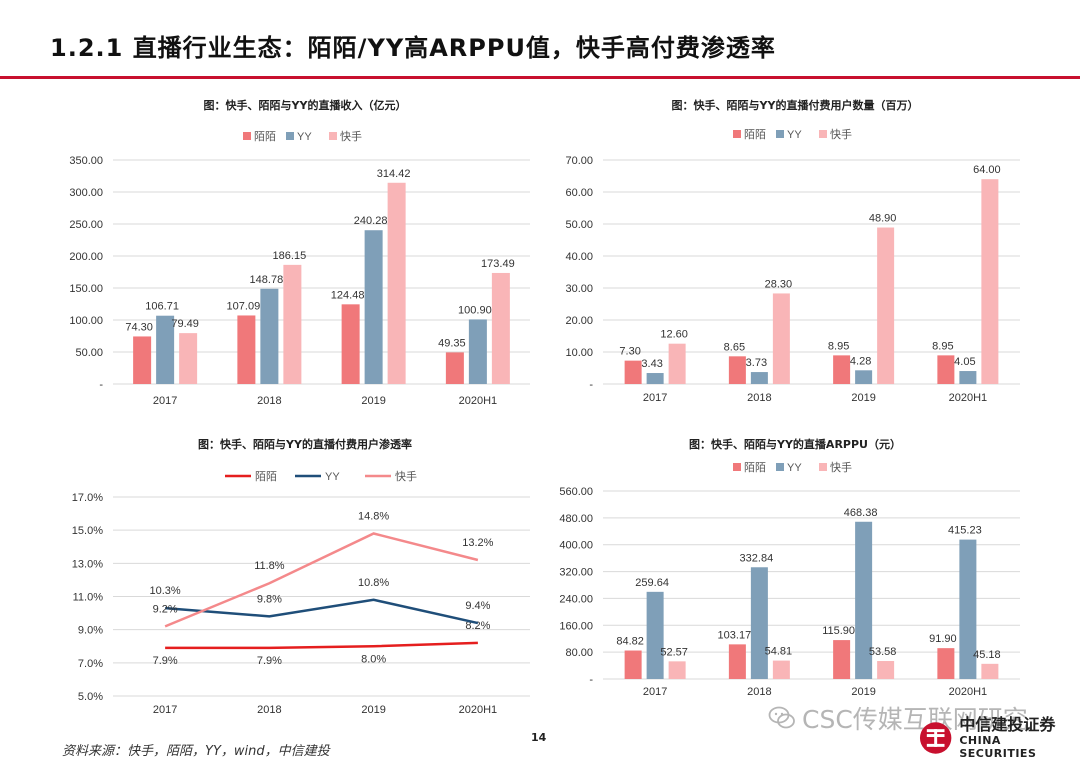 The image size is (1080, 764). Describe the element at coordinates (779, 652) in the screenshot. I see `arppu-data-label-kuaishou: 54.81` at that location.